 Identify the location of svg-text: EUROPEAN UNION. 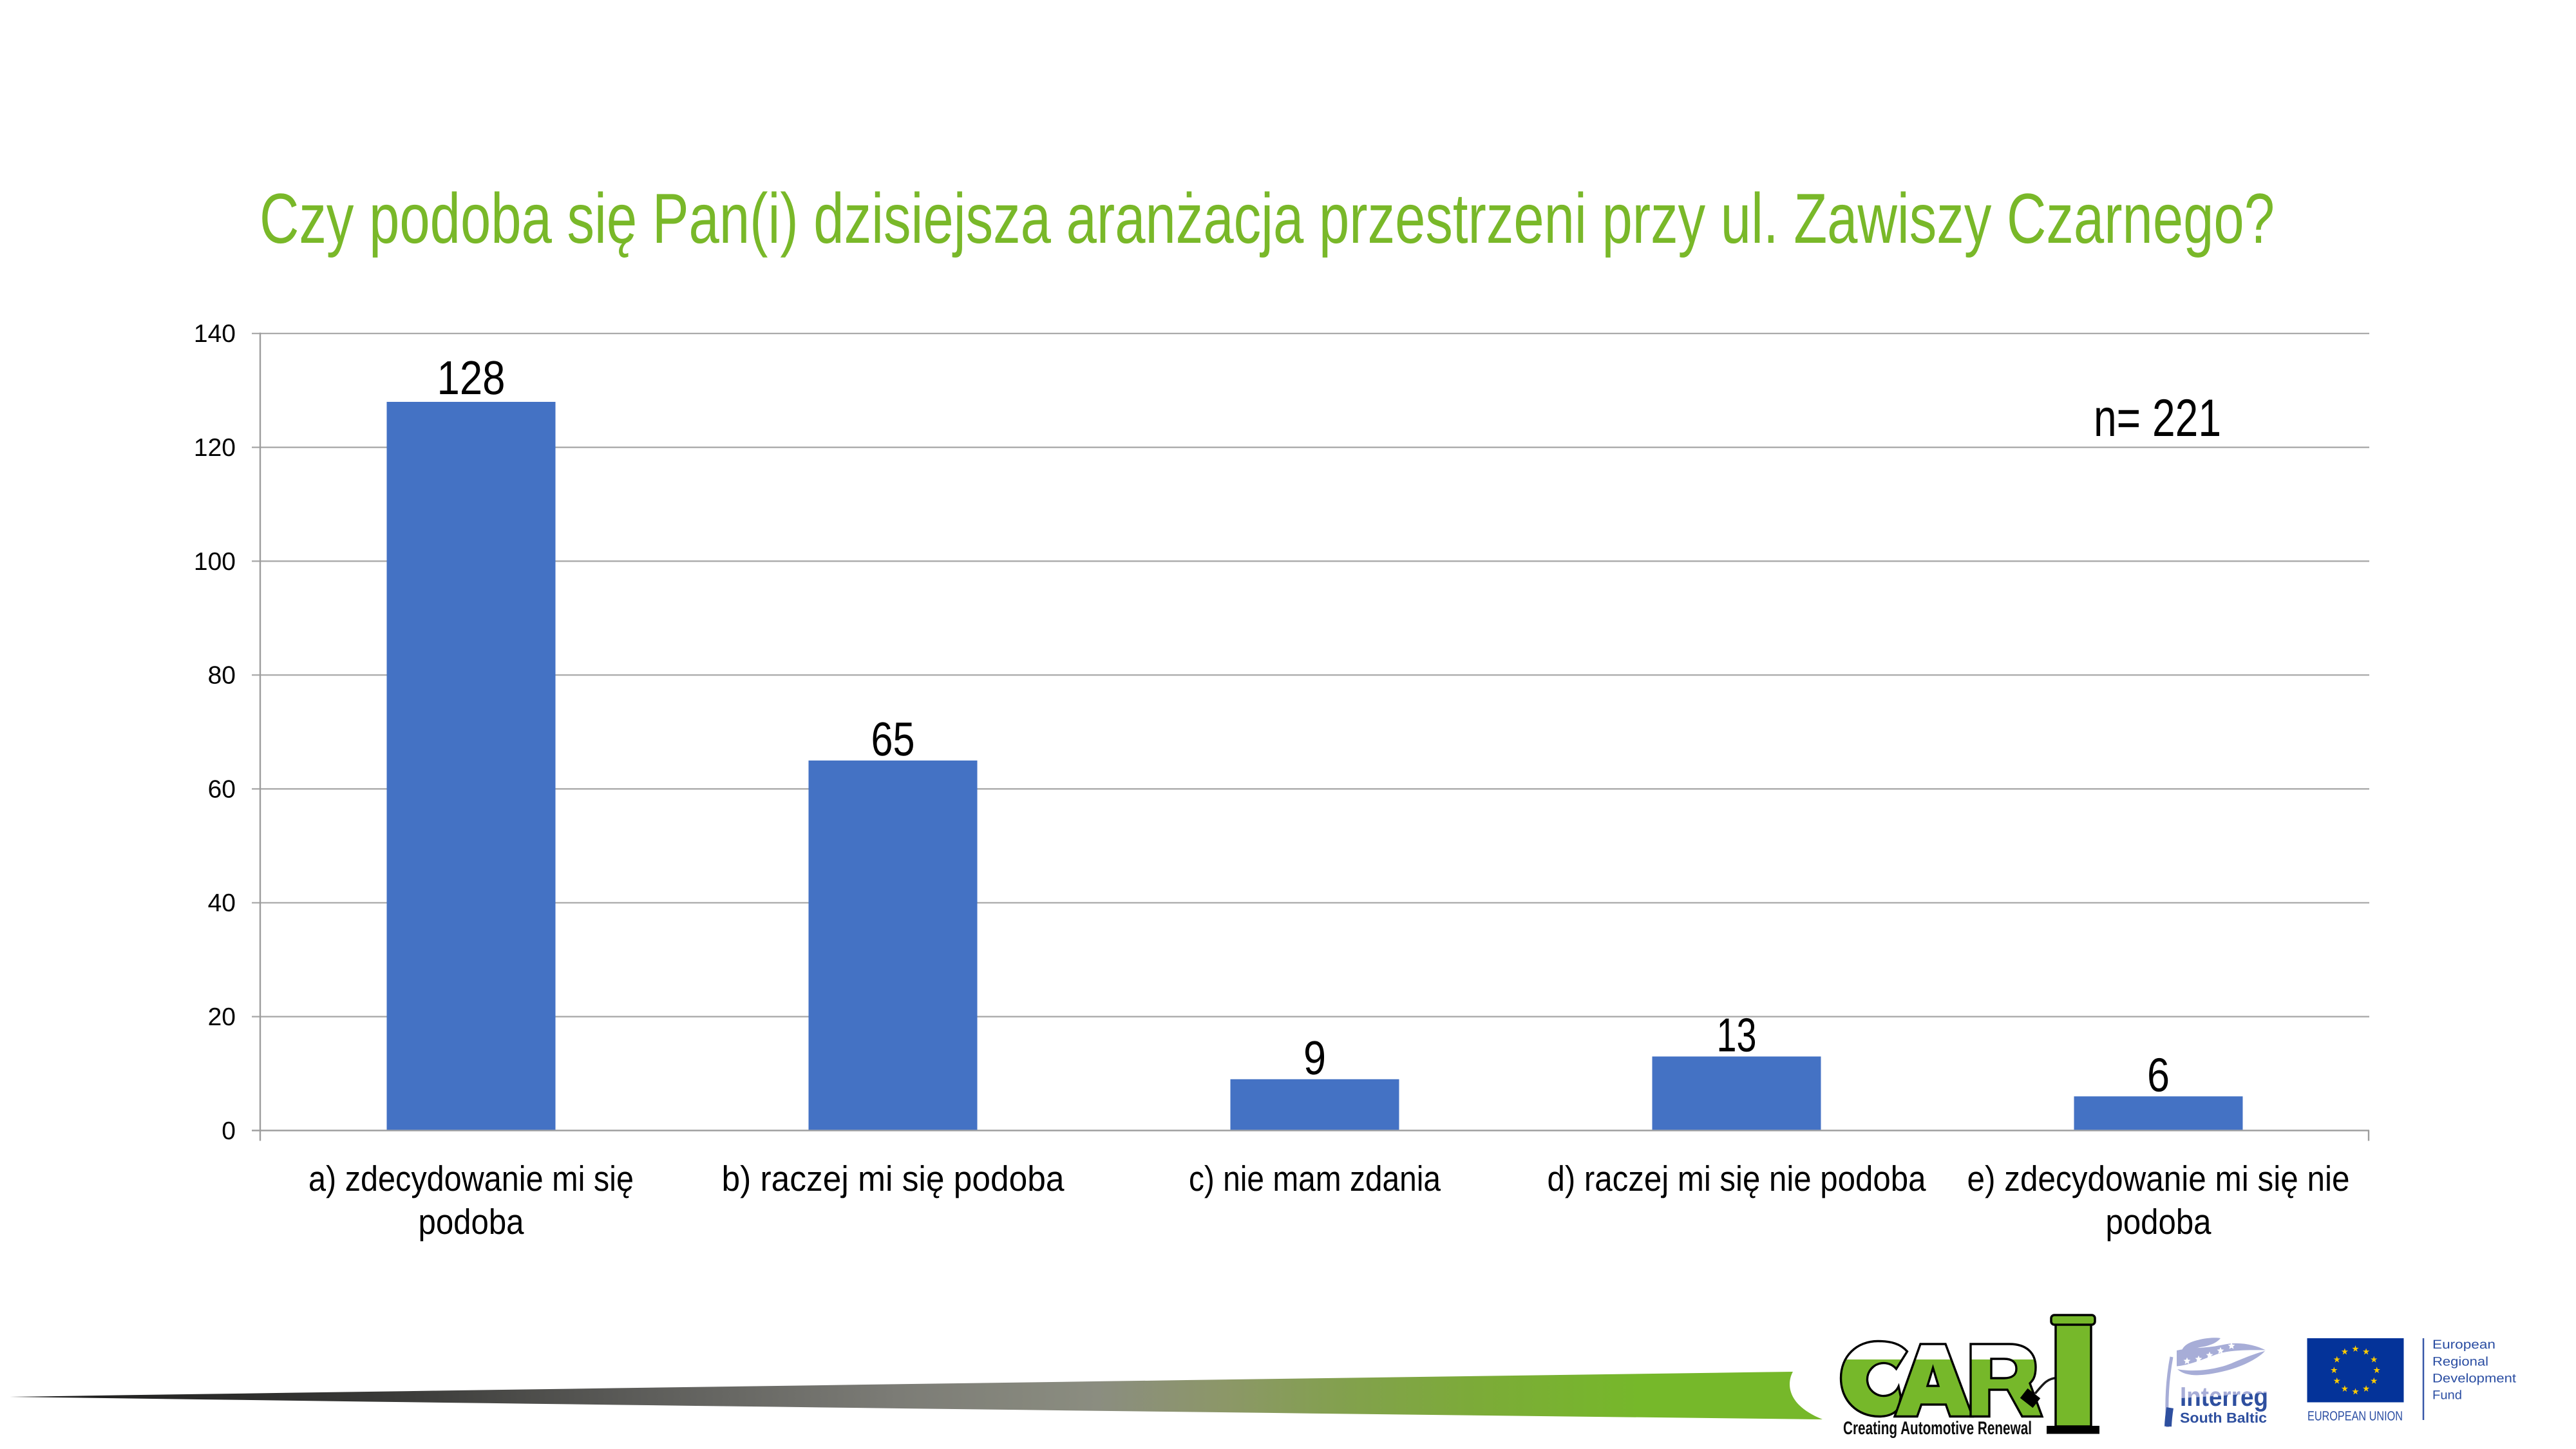
(2355, 1416).